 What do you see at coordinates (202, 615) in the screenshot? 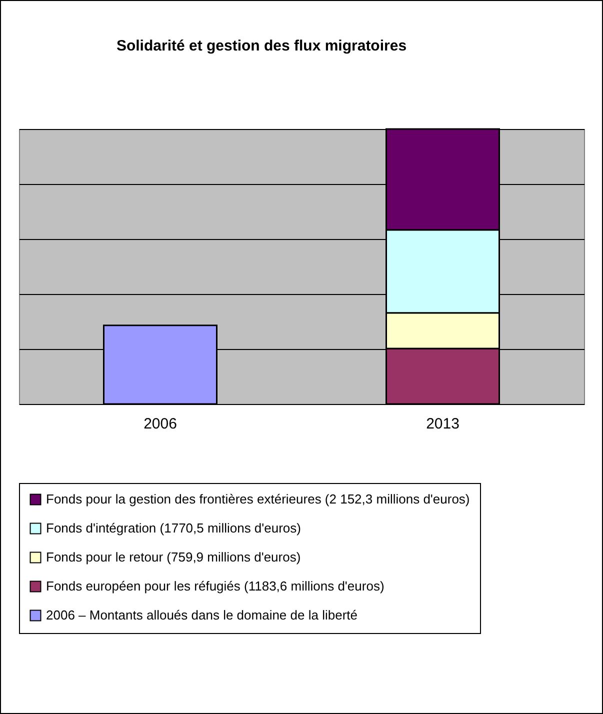
I see `legend-label: 2006 – Montants alloués dans le domaine de la liberté` at bounding box center [202, 615].